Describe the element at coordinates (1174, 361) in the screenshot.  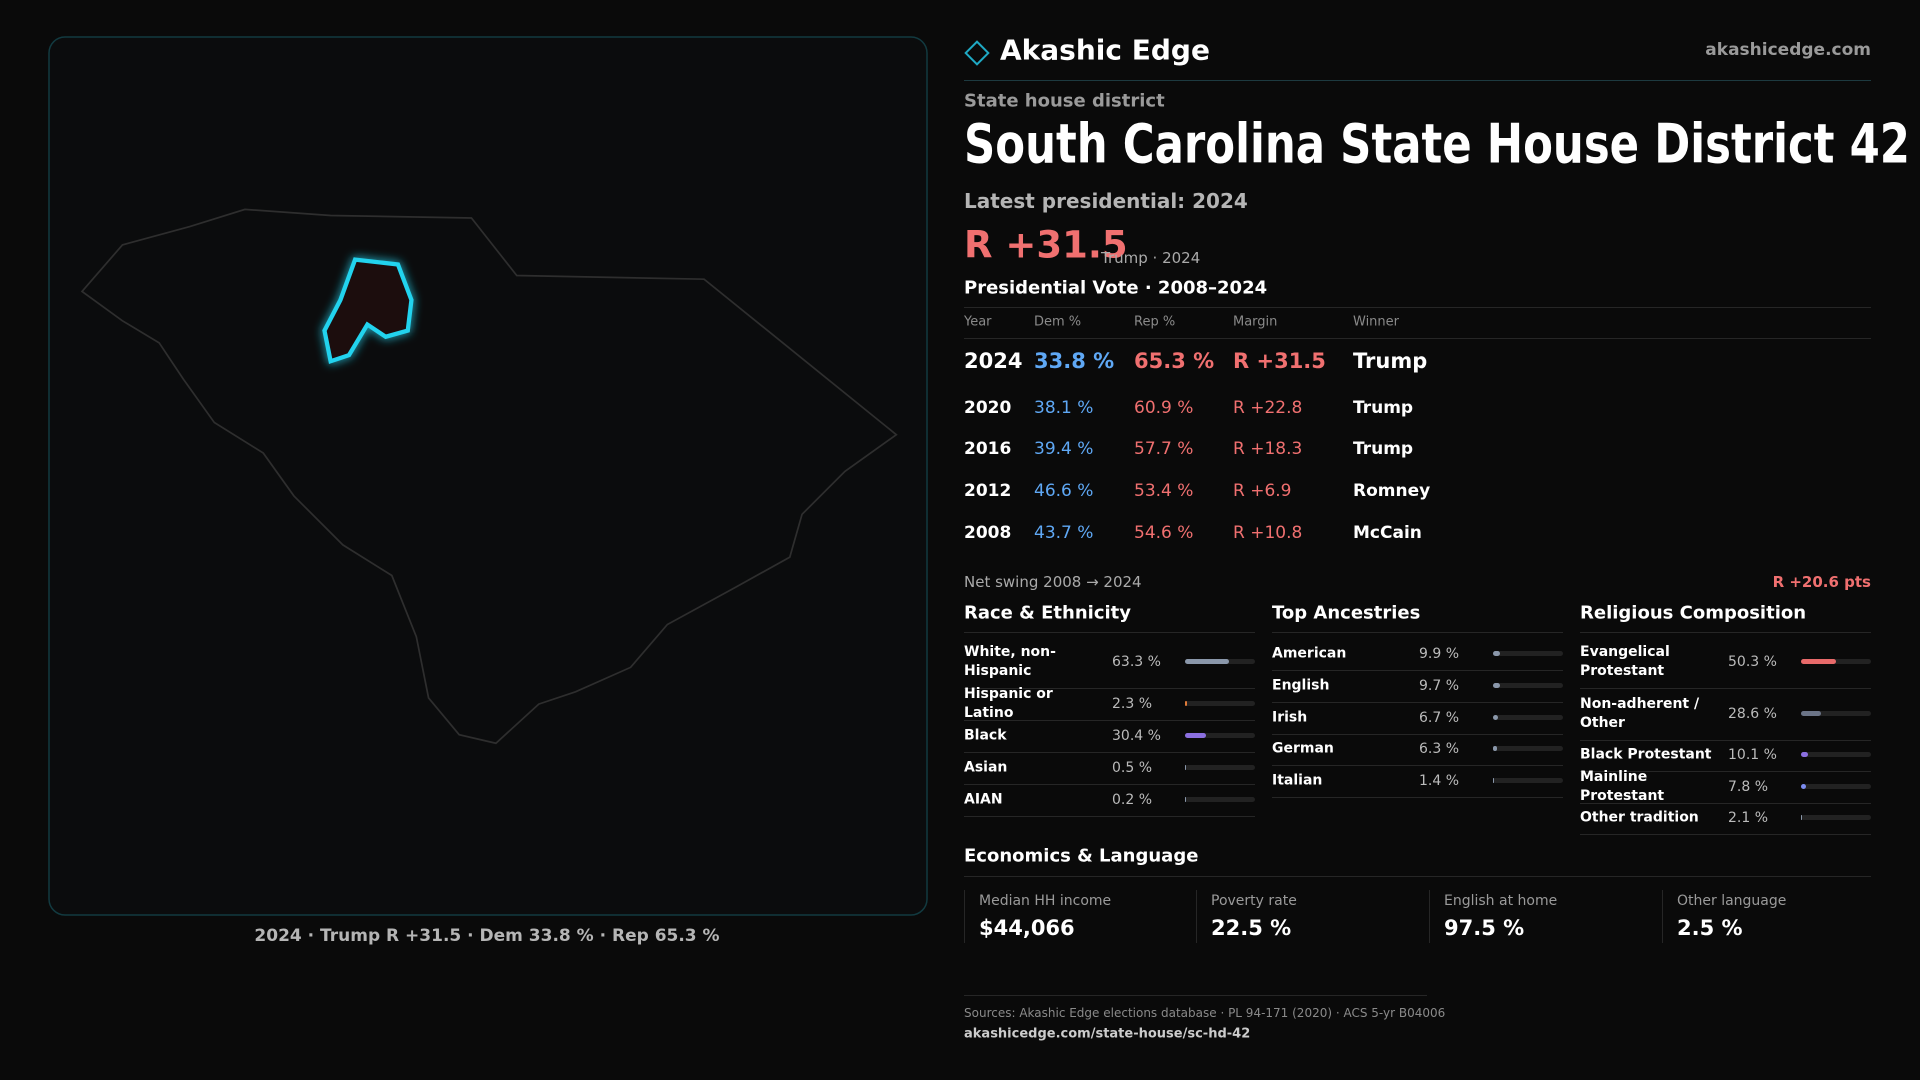
I see `vote-cell: 65.3 %` at that location.